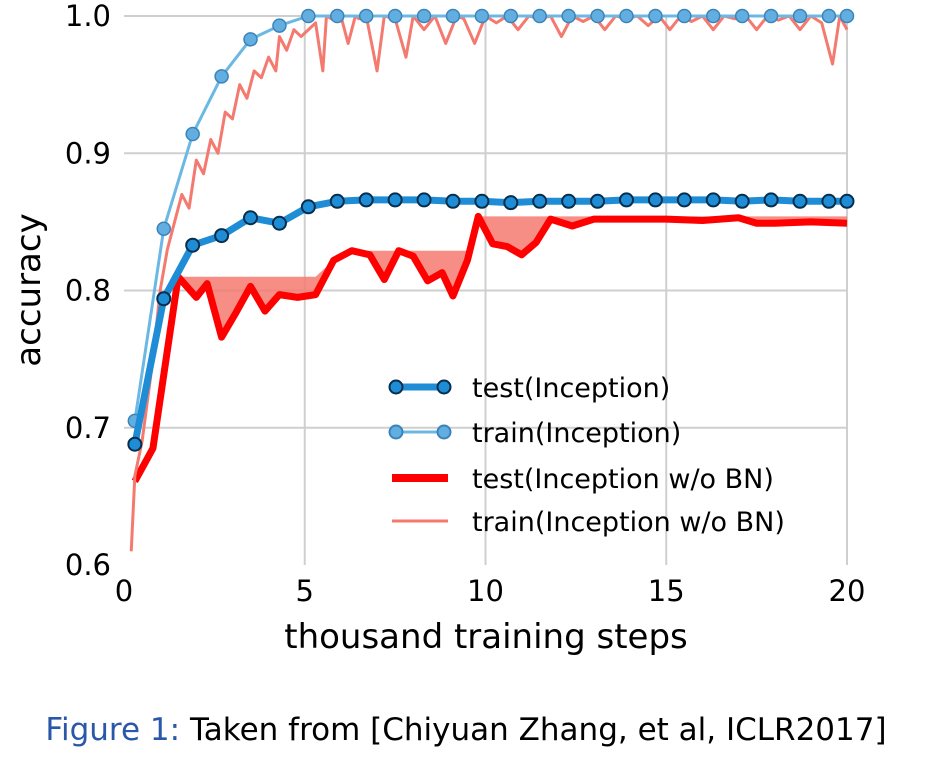 The image size is (932, 766). Describe the element at coordinates (88, 153) in the screenshot. I see `y-tick-label-3: 0.9` at that location.